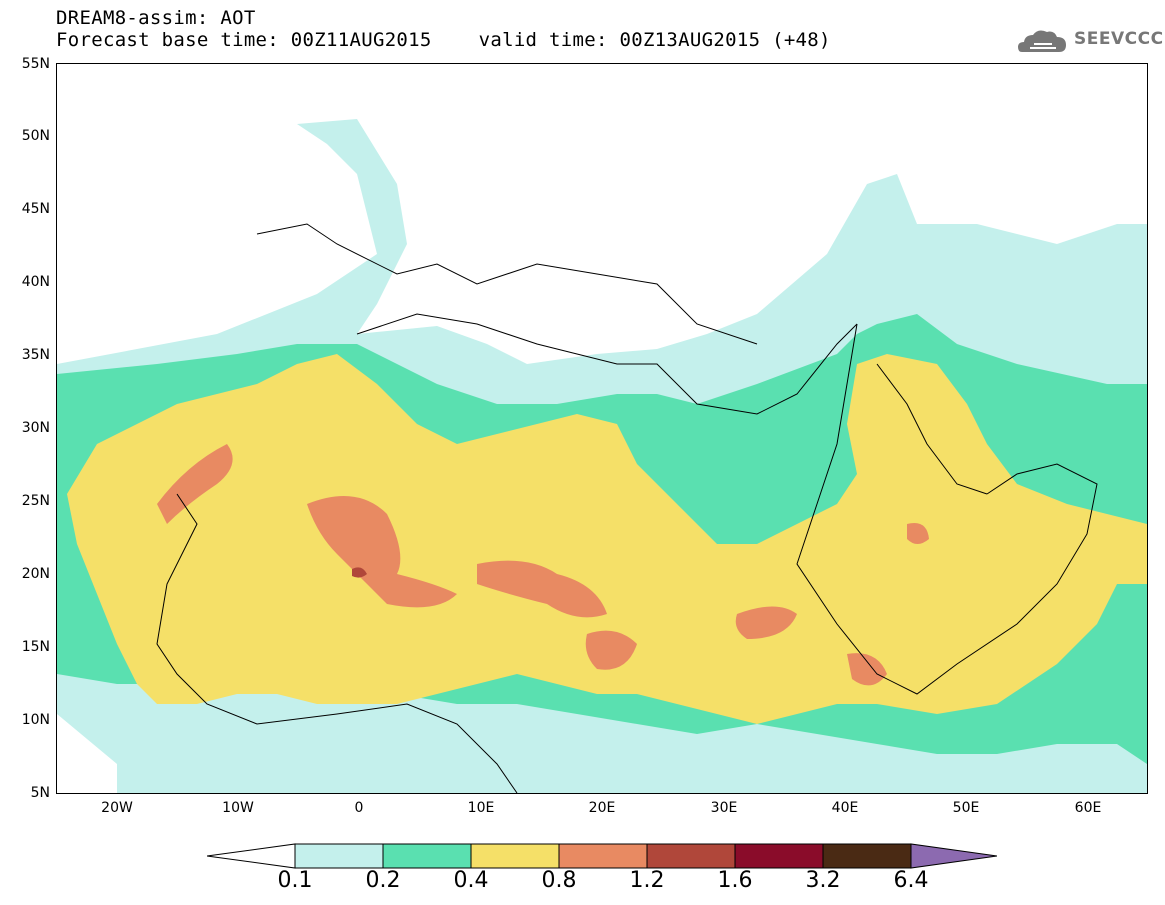 Image resolution: width=1165 pixels, height=905 pixels. Describe the element at coordinates (35, 720) in the screenshot. I see `lat-label: 10N` at that location.